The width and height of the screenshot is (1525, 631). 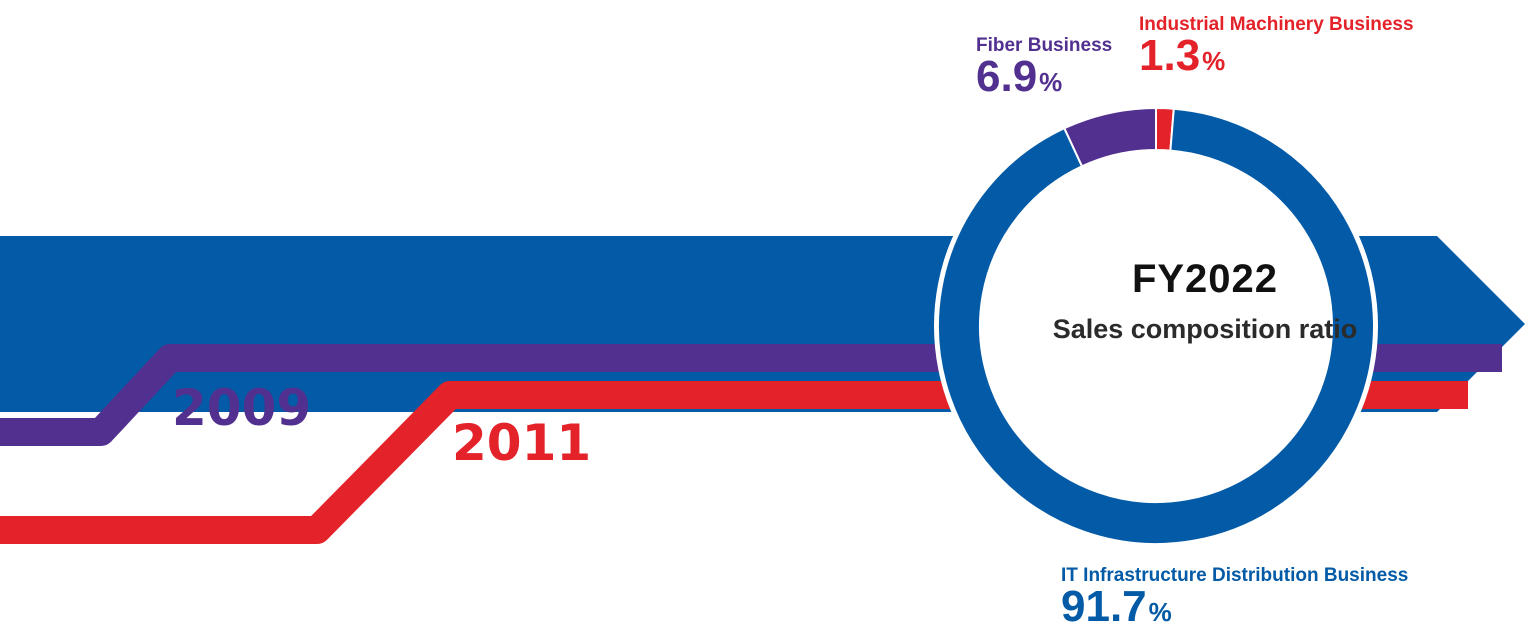 What do you see at coordinates (1160, 612) in the screenshot?
I see `it-label-unit: %` at bounding box center [1160, 612].